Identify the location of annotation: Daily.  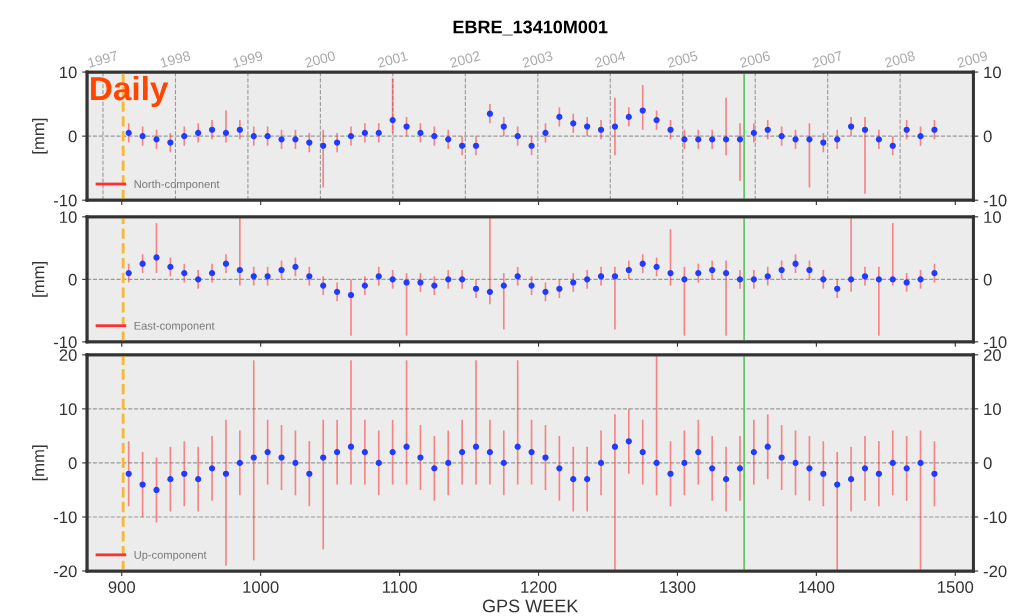
(130, 91).